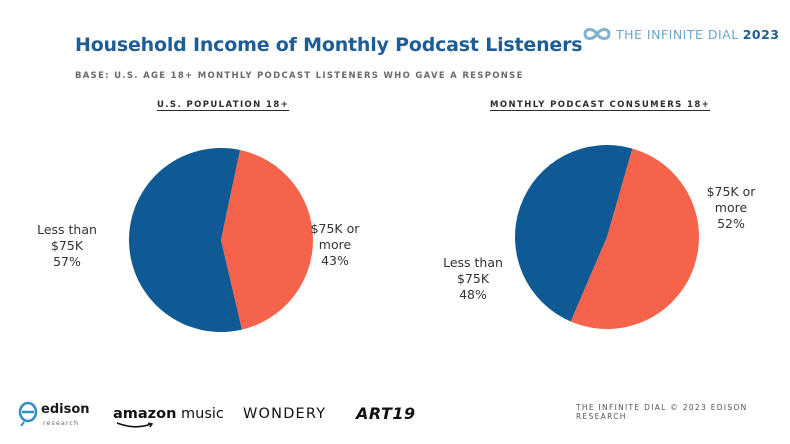 This screenshot has width=790, height=444. Describe the element at coordinates (223, 105) in the screenshot. I see `chart-title-us-population: U.S. POPULATION 18+` at that location.